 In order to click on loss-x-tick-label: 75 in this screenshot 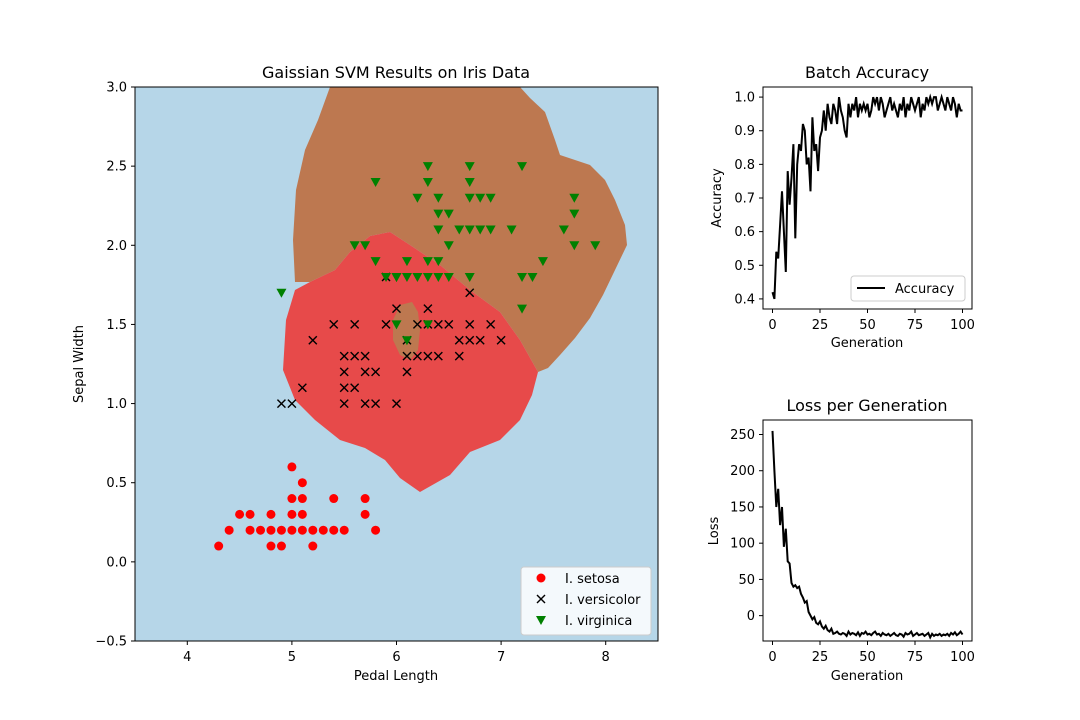, I will do `click(915, 657)`.